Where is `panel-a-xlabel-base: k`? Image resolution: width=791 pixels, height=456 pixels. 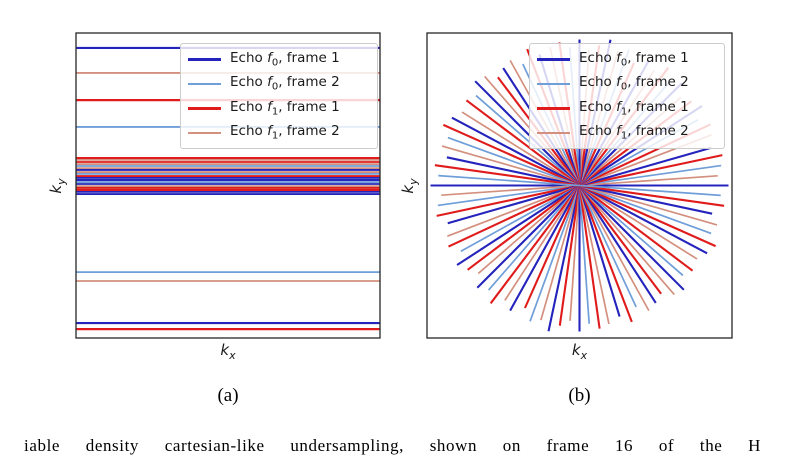
panel-a-xlabel-base: k is located at coordinates (225, 350).